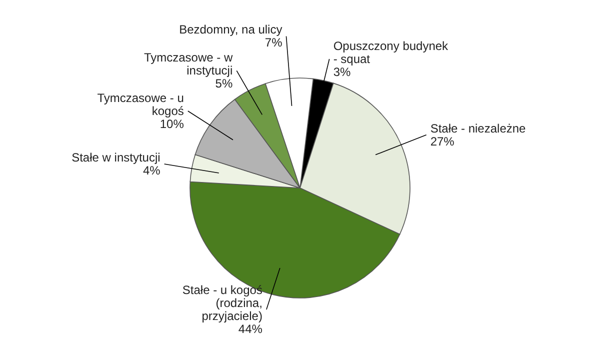 This screenshot has width=600, height=338. What do you see at coordinates (442, 141) in the screenshot?
I see `data-label: 27%` at bounding box center [442, 141].